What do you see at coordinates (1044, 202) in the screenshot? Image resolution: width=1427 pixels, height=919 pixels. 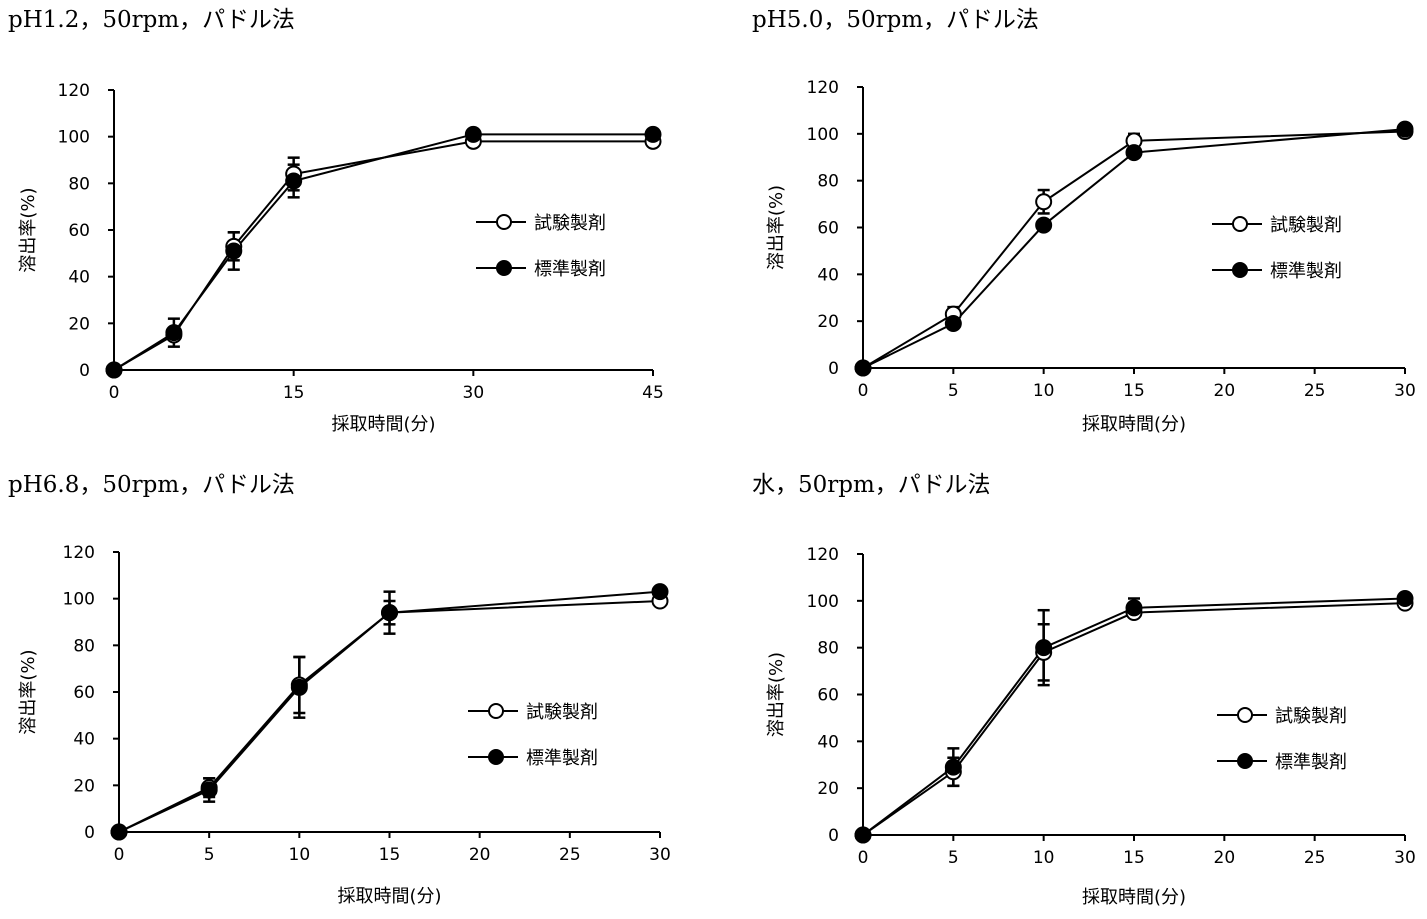 I see `data-point-open` at bounding box center [1044, 202].